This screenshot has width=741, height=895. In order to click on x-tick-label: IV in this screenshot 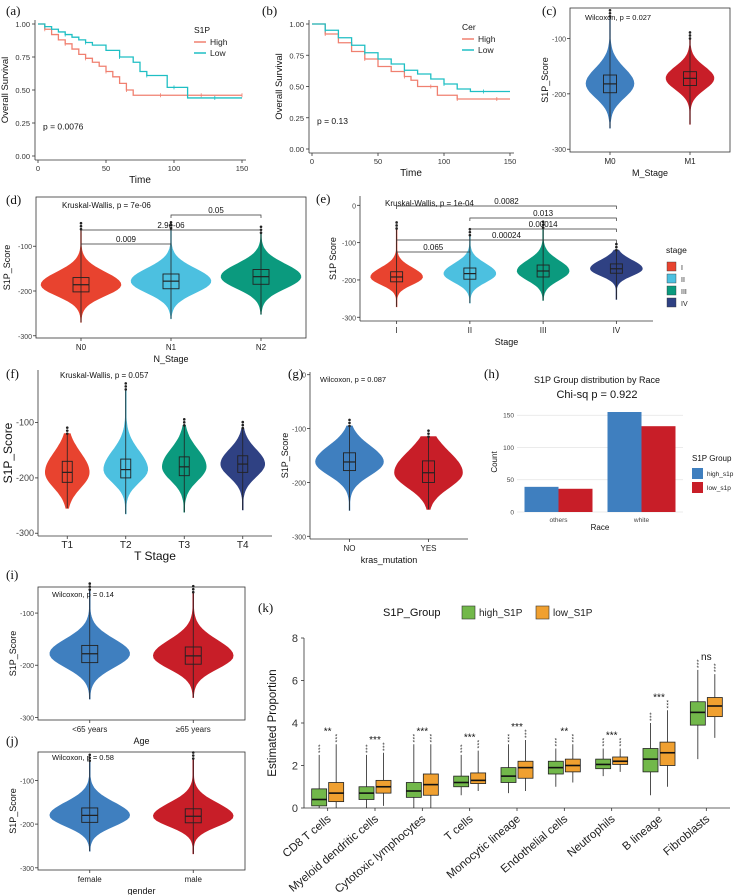, I will do `click(617, 330)`.